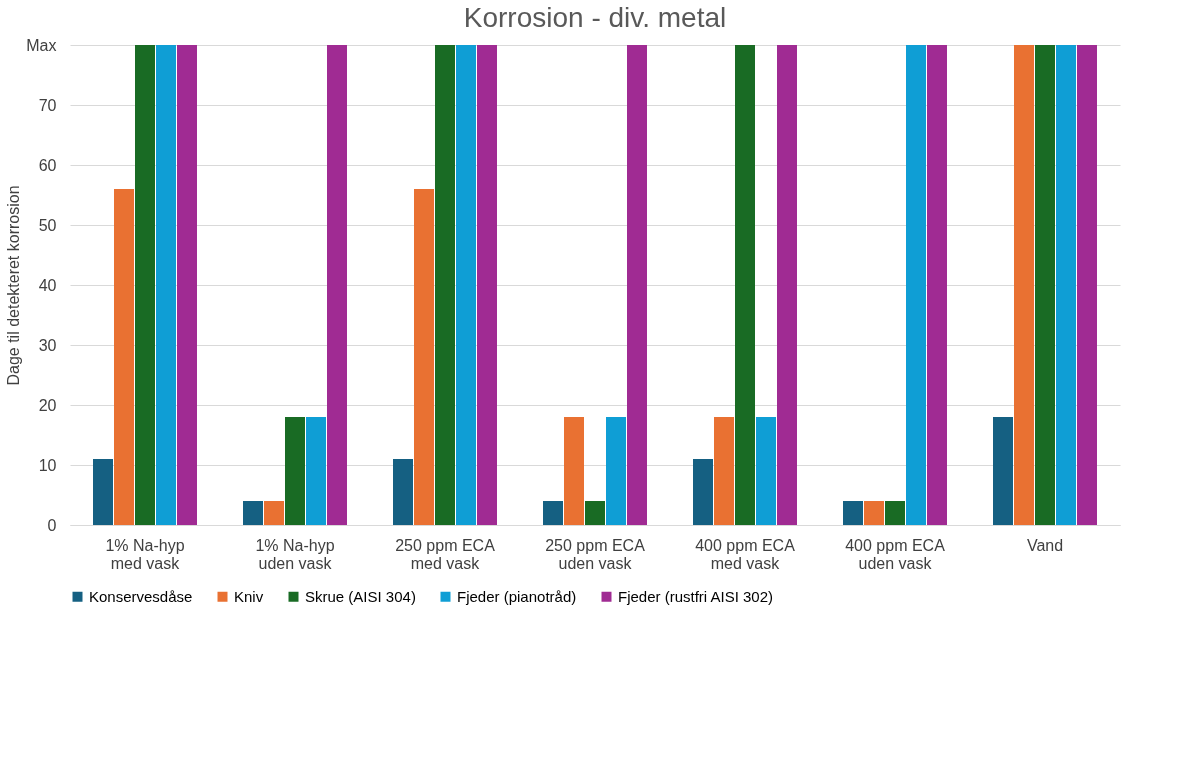  I want to click on y-tick-label: 30, so click(47, 345).